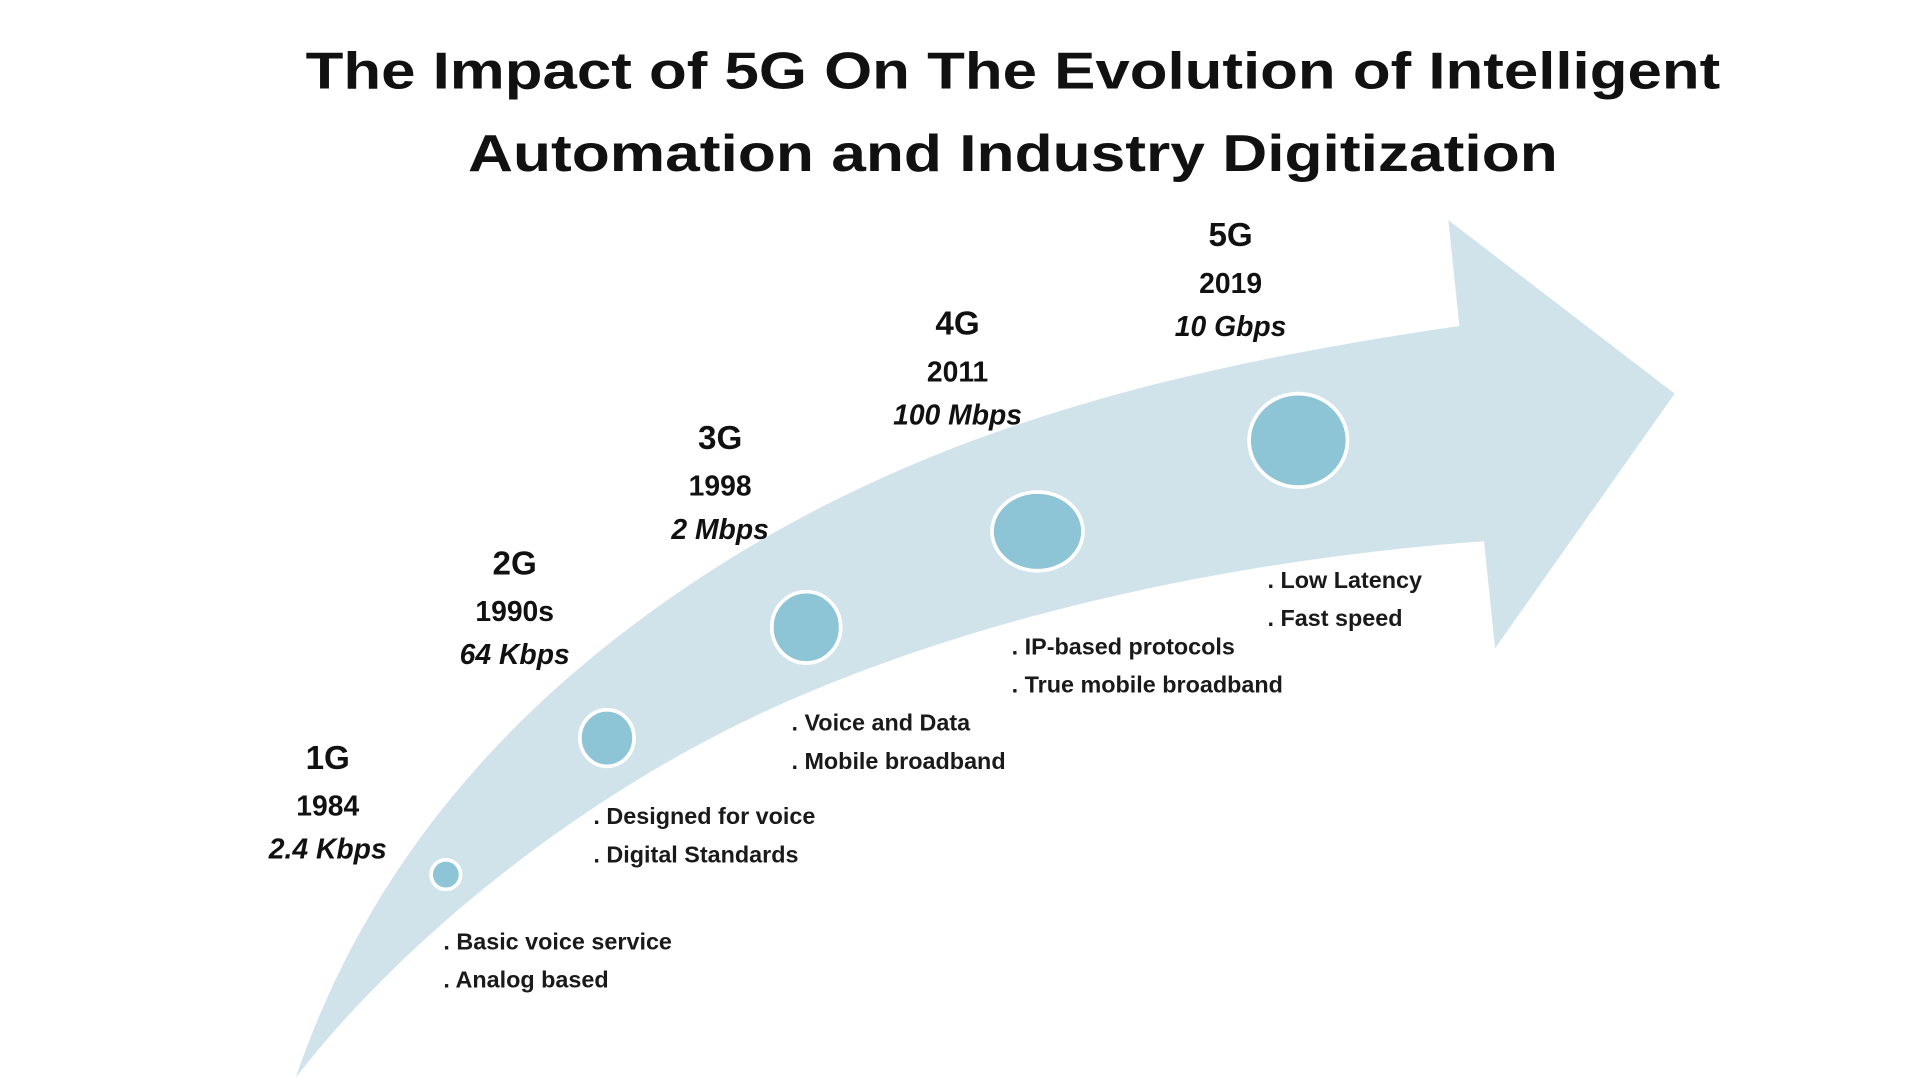 Image resolution: width=1920 pixels, height=1080 pixels. What do you see at coordinates (720, 438) in the screenshot?
I see `generation-name: 3G` at bounding box center [720, 438].